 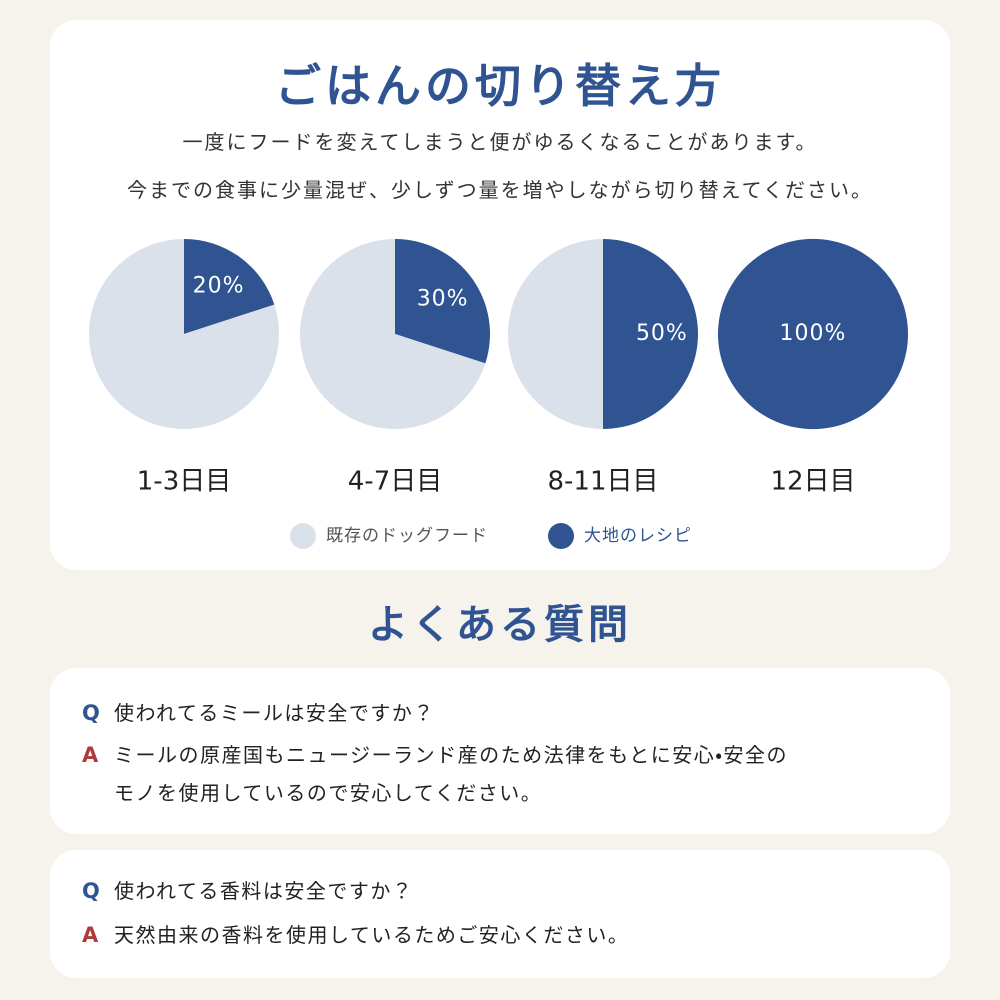 What do you see at coordinates (812, 482) in the screenshot?
I see `pie-title: 12日目` at bounding box center [812, 482].